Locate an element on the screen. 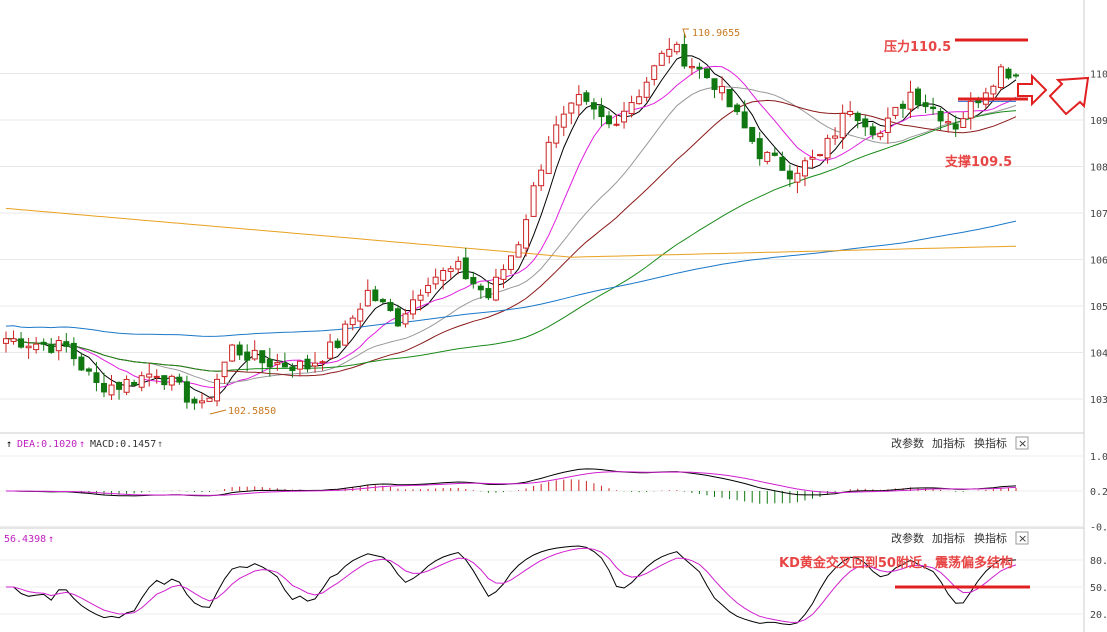  support-label: 支撑109.5 is located at coordinates (978, 162).